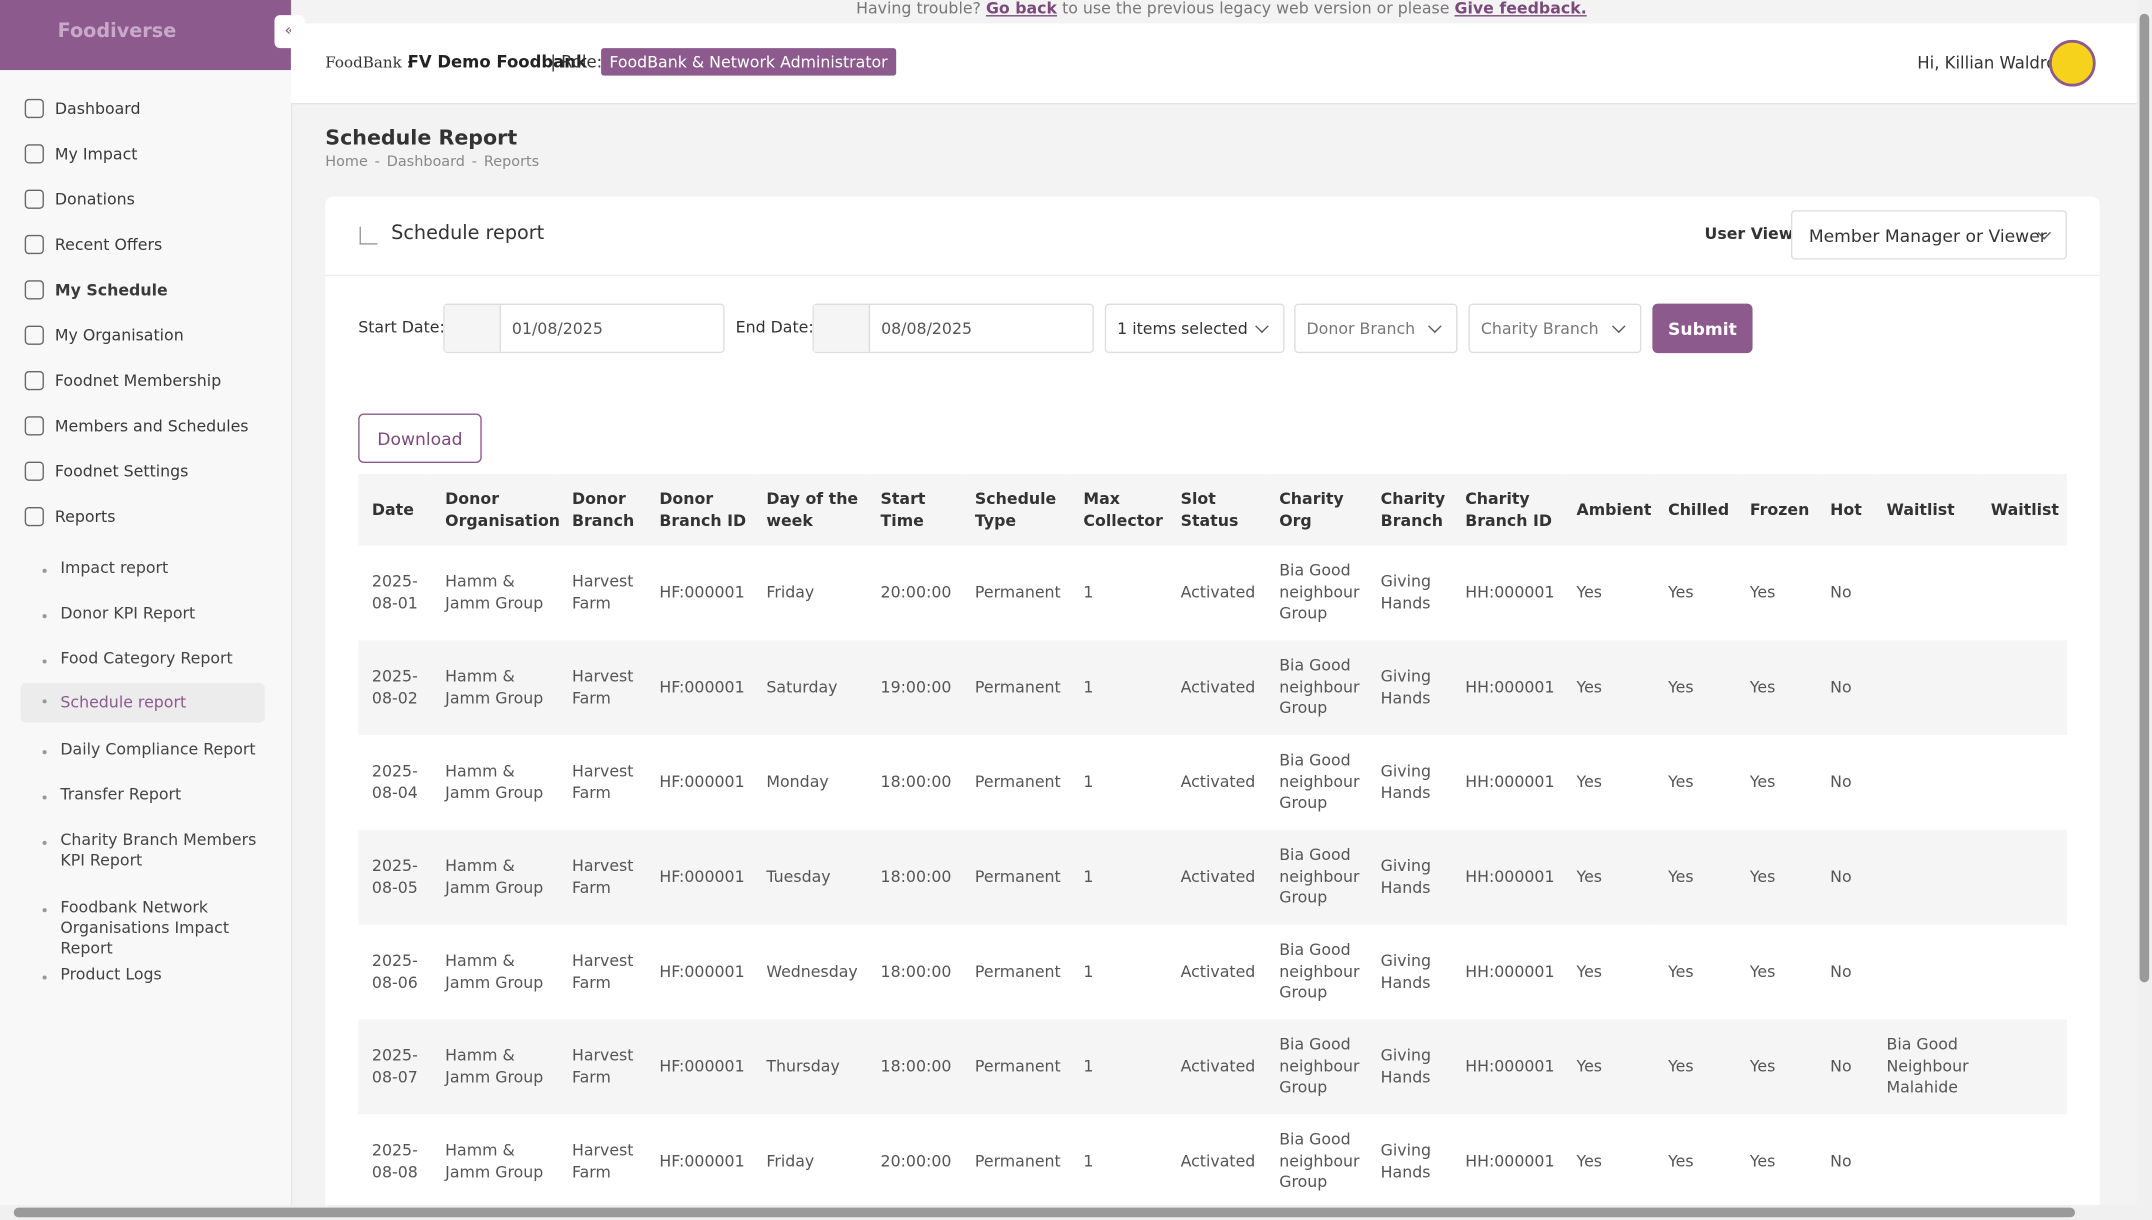 Image resolution: width=2152 pixels, height=1220 pixels. What do you see at coordinates (143, 850) in the screenshot?
I see `report-link: Charity Branch Members KPI Report` at bounding box center [143, 850].